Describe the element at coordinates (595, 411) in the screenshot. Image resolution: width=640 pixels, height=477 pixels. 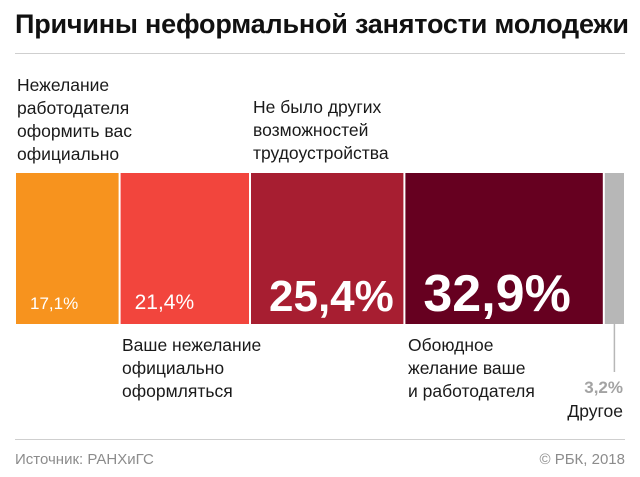
I see `category-label-4: Другое` at that location.